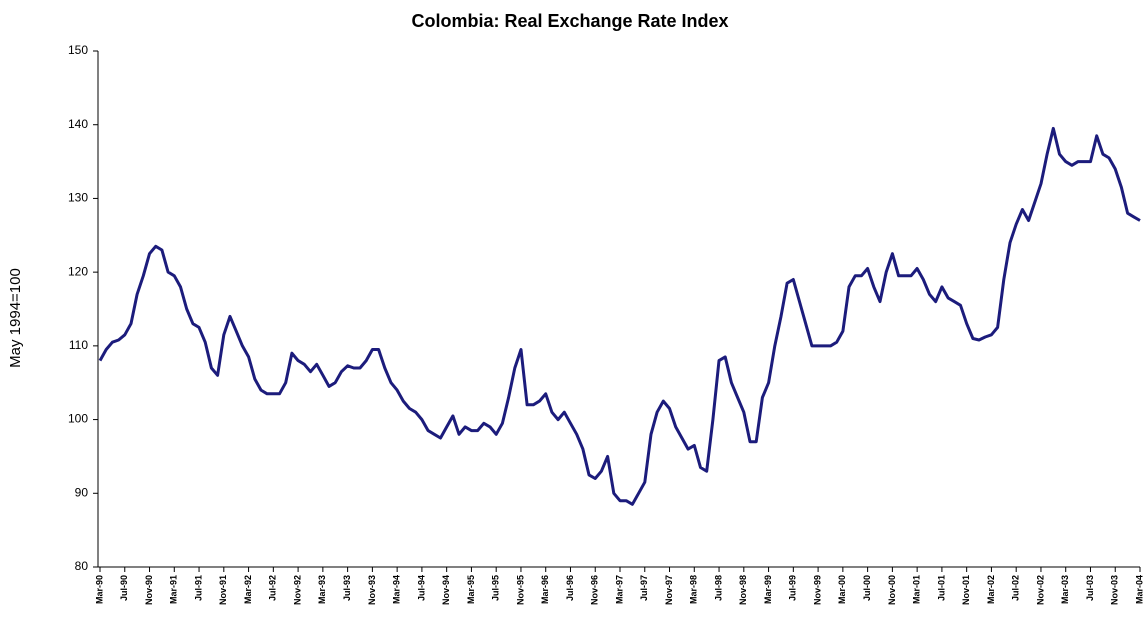 The image size is (1147, 626). Describe the element at coordinates (273, 588) in the screenshot. I see `x-tick-label: Jul-92` at that location.